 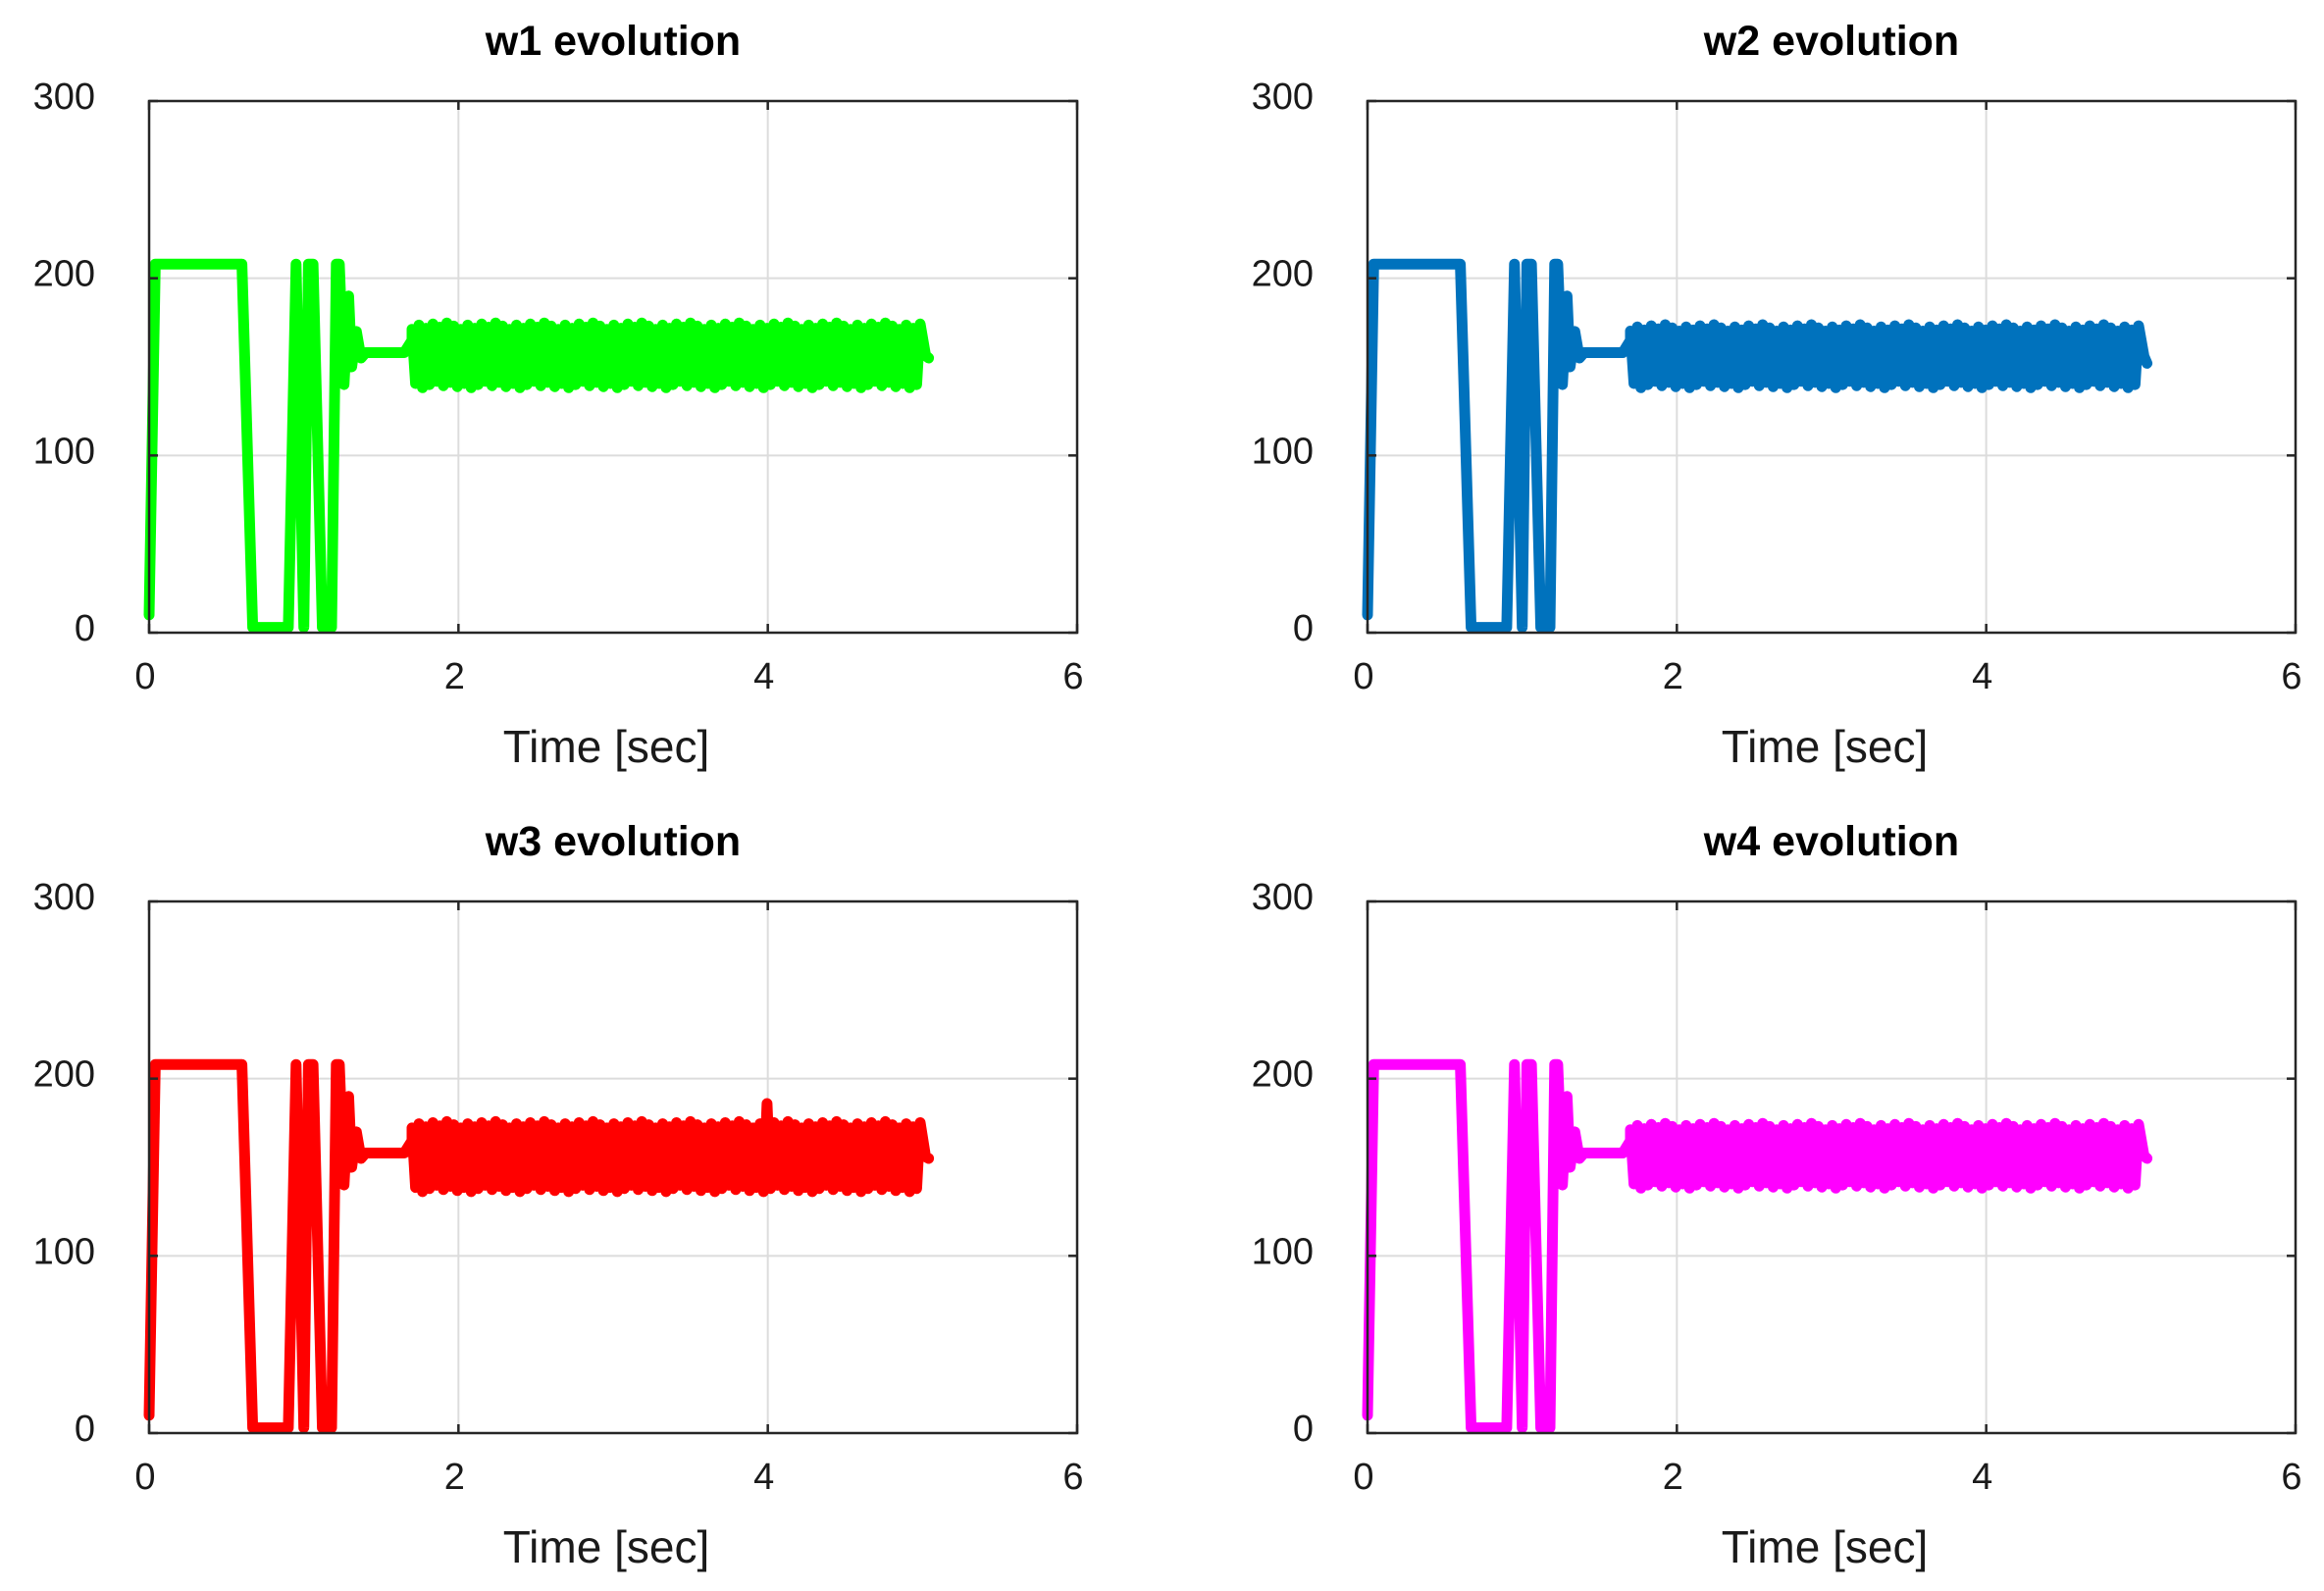 I want to click on chart-title: w3 evolution, so click(x=613, y=841).